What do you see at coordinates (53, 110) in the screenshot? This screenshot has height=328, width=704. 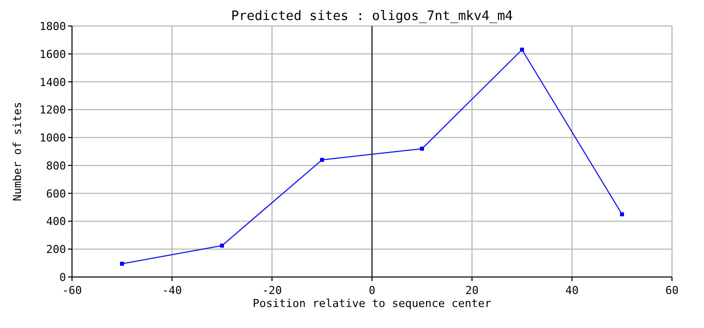 I see `y-tick-label: 1200` at bounding box center [53, 110].